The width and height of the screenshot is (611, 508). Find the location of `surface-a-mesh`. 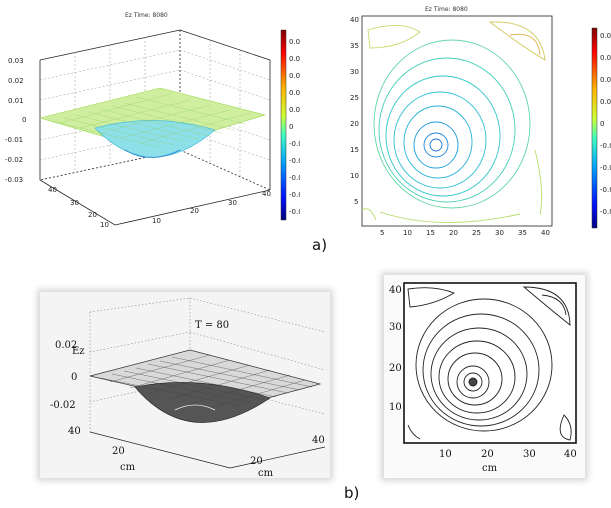

surface-a-mesh is located at coordinates (152, 122).